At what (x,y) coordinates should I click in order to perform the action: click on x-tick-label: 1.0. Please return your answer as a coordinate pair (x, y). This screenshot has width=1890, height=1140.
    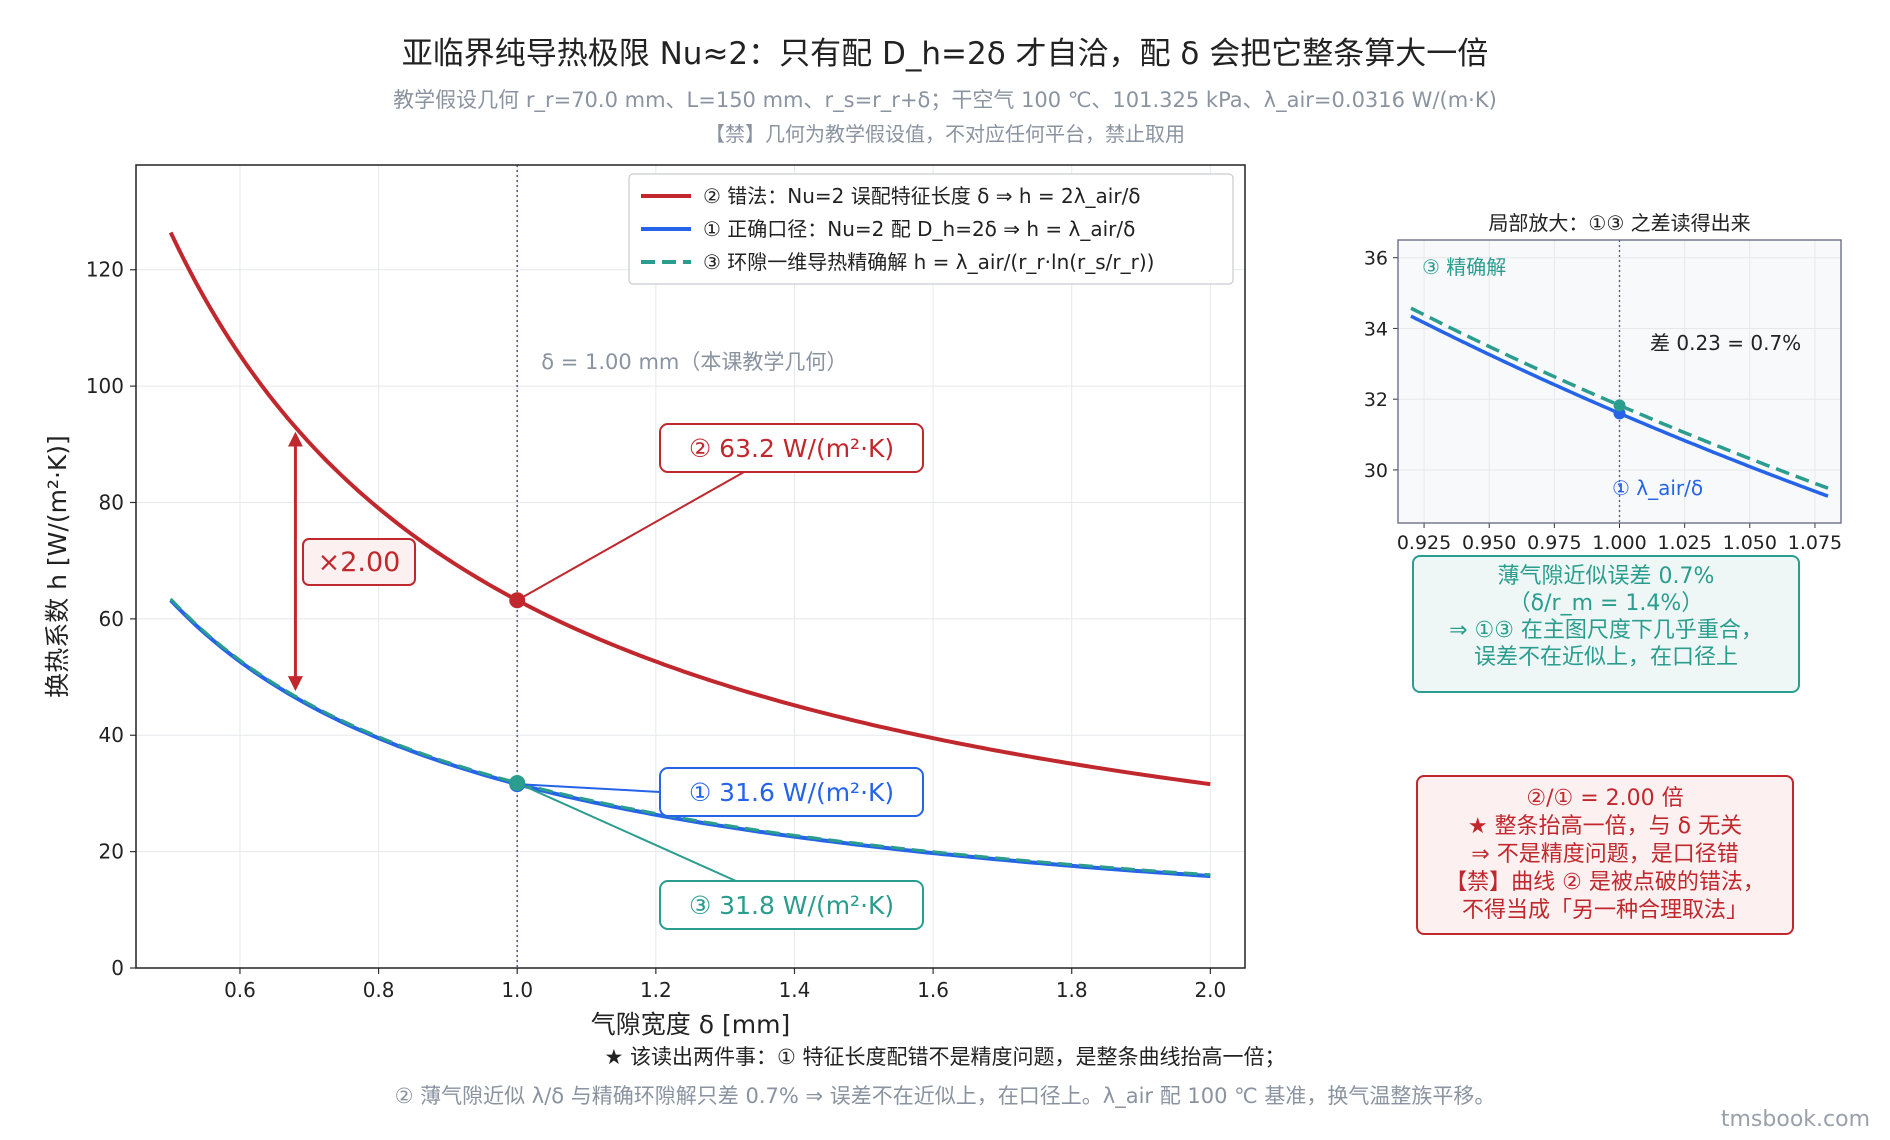
    Looking at the image, I should click on (517, 990).